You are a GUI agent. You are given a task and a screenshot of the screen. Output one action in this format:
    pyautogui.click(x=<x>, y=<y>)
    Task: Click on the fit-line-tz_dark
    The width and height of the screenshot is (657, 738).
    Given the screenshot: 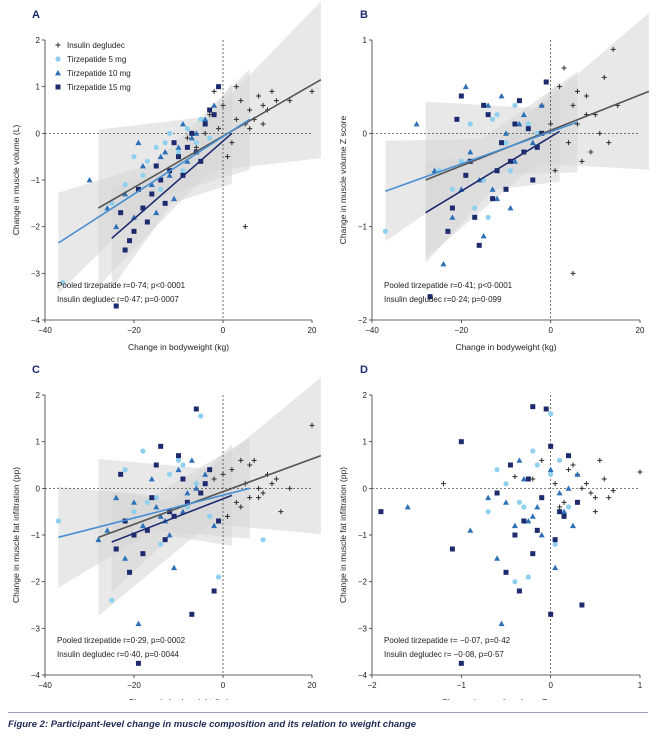 What is the action you would take?
    pyautogui.click(x=172, y=185)
    